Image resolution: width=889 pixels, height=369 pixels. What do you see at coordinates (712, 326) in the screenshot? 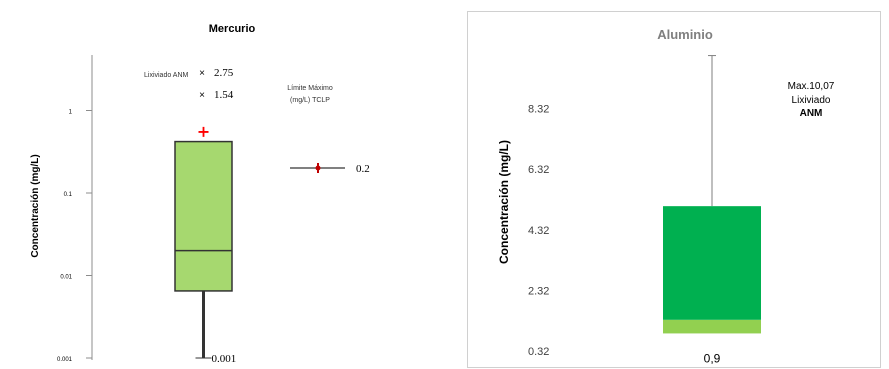
I see `lower-box` at bounding box center [712, 326].